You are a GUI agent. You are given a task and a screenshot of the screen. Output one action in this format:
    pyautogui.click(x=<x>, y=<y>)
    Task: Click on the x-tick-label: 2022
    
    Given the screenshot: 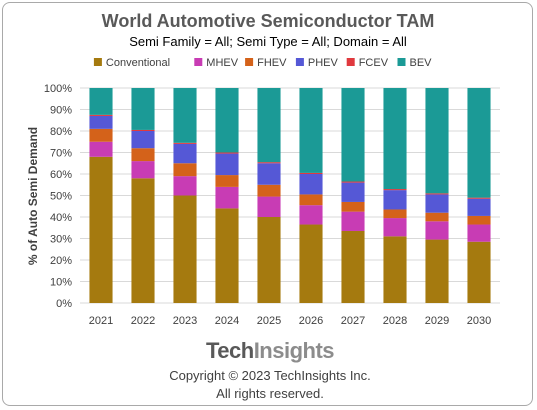 What is the action you would take?
    pyautogui.click(x=143, y=321)
    